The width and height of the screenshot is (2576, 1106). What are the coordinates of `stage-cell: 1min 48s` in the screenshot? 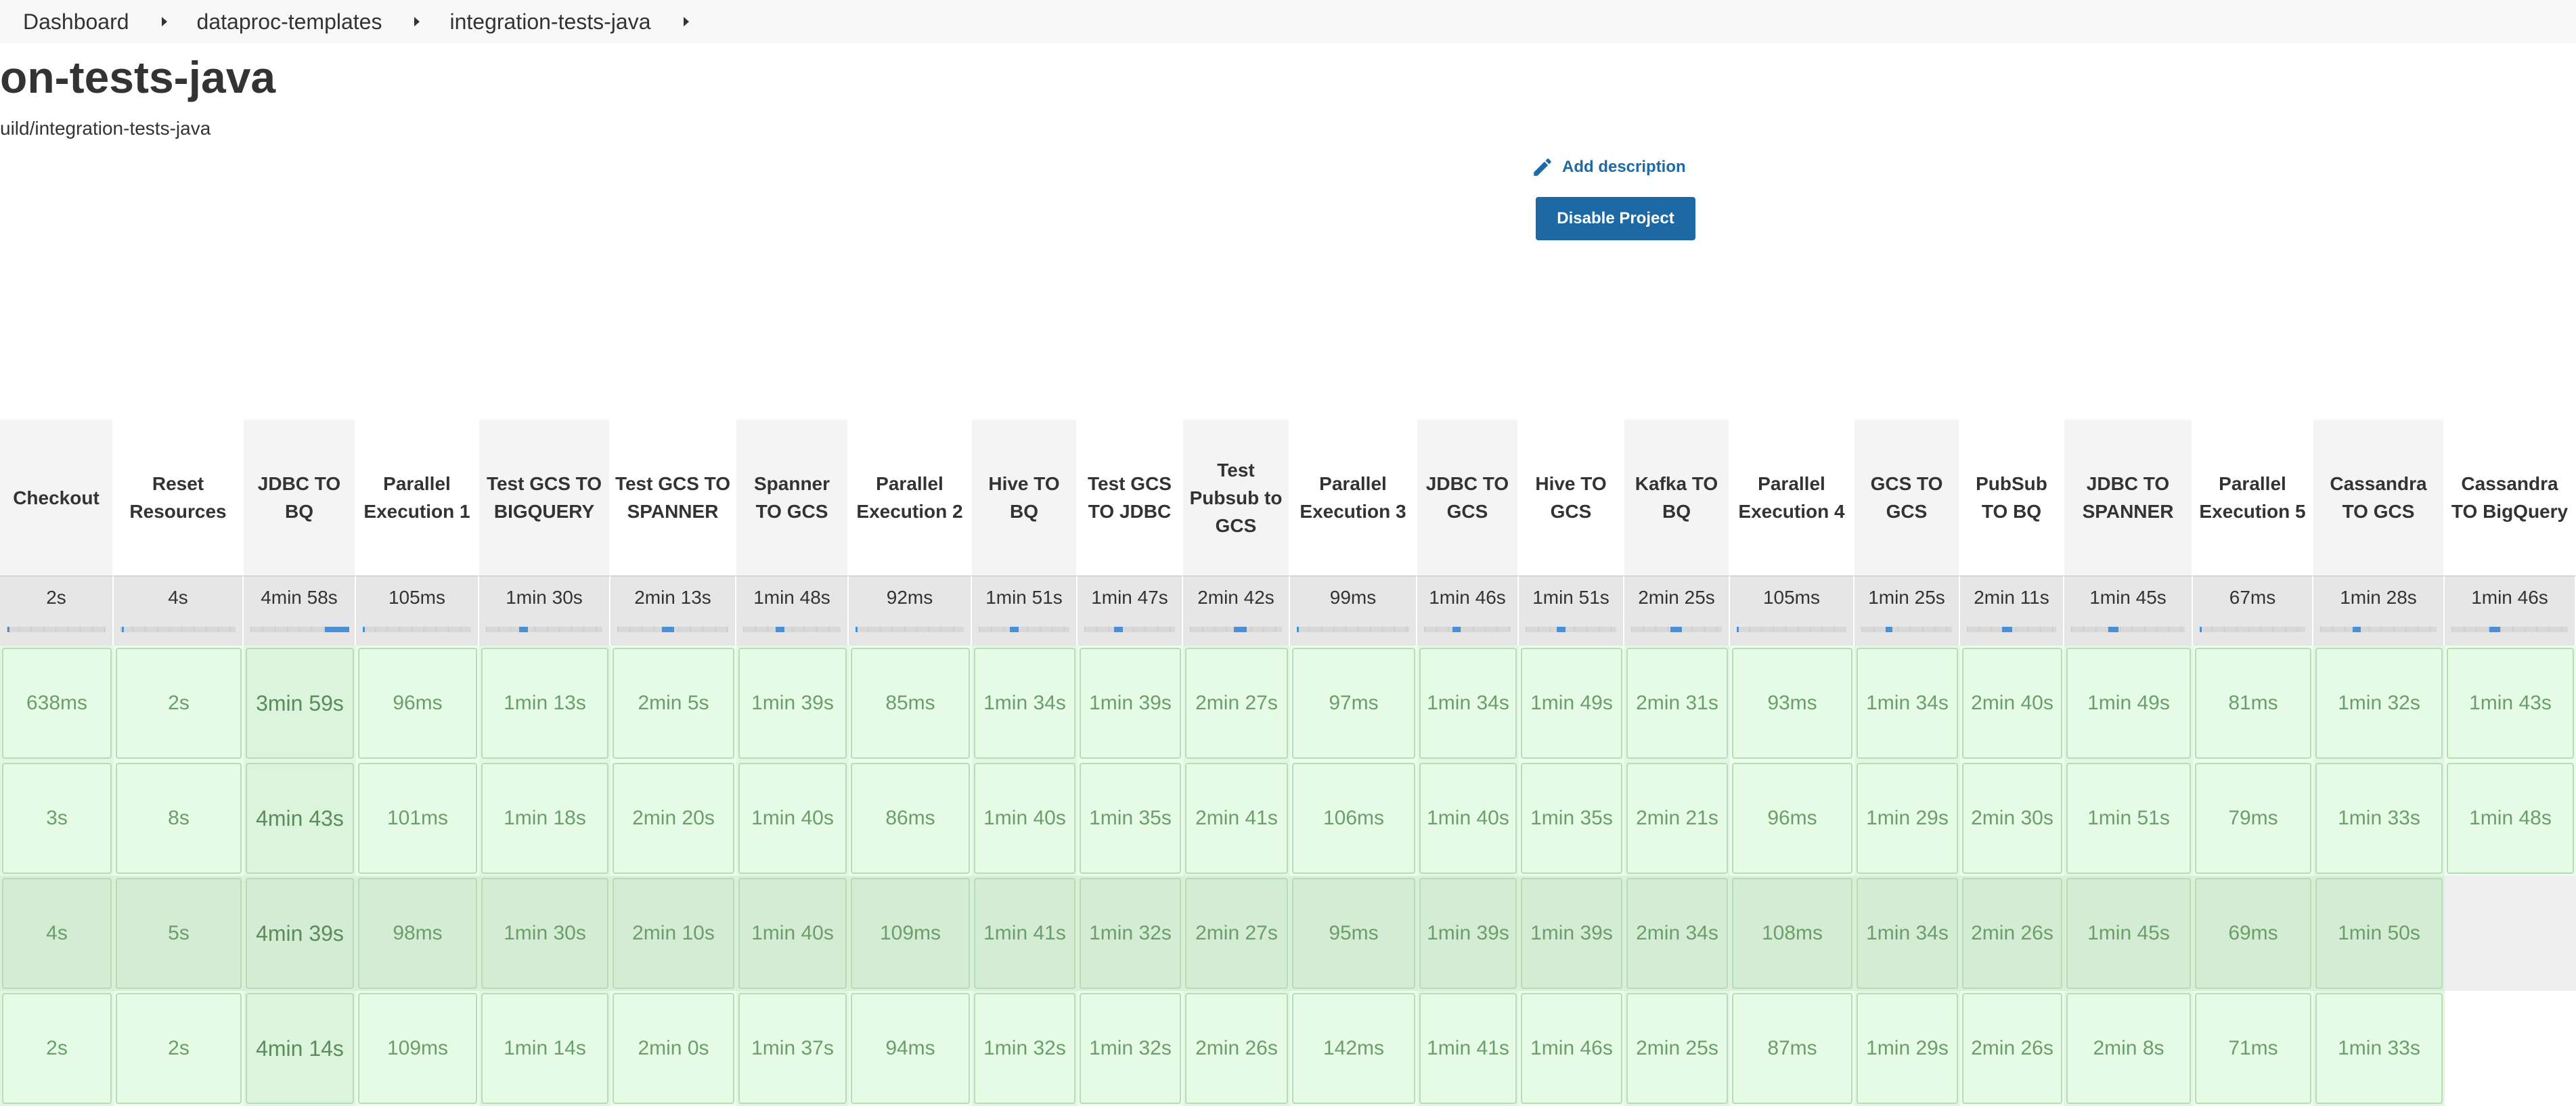 It's located at (2510, 818).